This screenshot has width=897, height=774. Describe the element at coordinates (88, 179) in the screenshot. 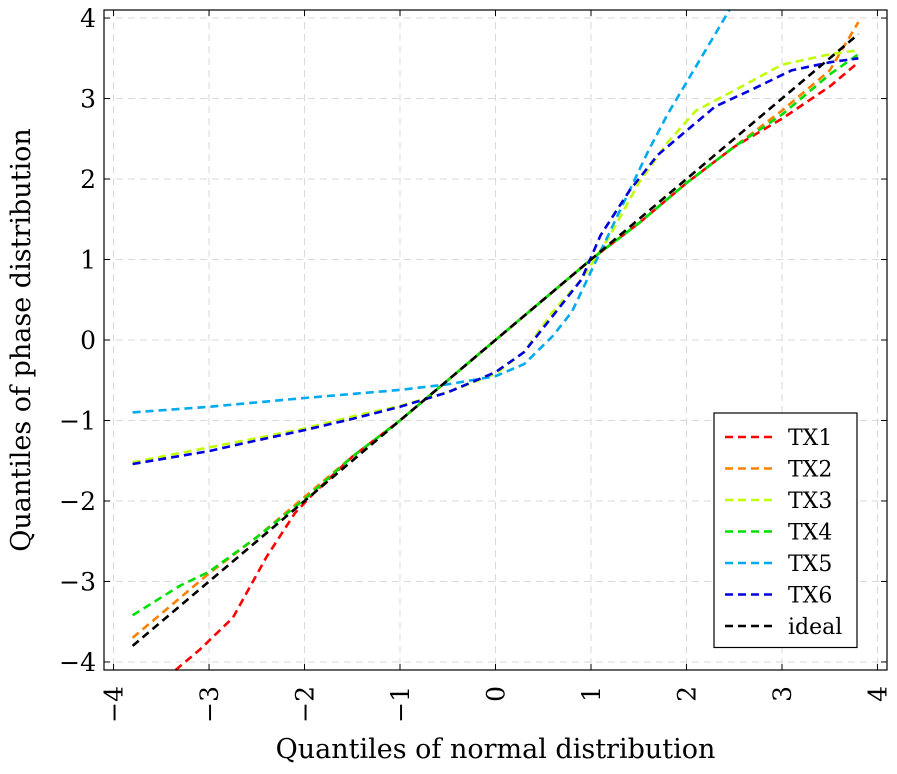

I see `y-tick-label: 2` at that location.